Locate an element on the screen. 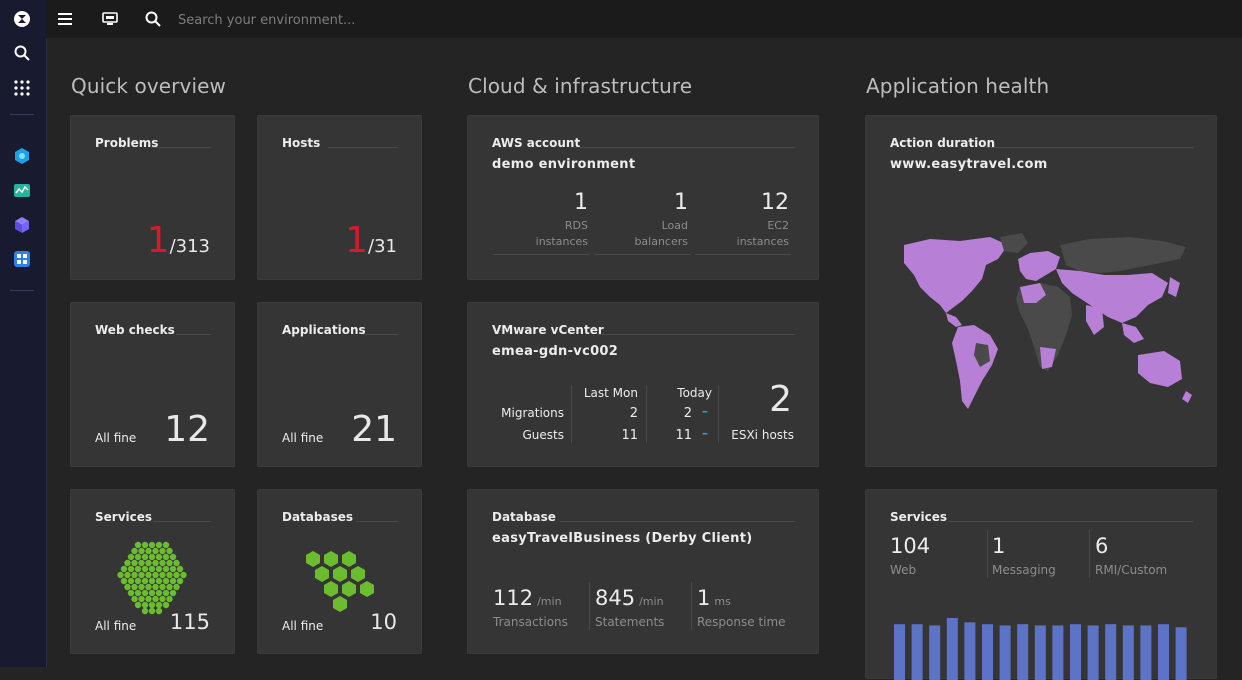 The width and height of the screenshot is (1242, 680). tile-title: VMware vCenter is located at coordinates (548, 330).